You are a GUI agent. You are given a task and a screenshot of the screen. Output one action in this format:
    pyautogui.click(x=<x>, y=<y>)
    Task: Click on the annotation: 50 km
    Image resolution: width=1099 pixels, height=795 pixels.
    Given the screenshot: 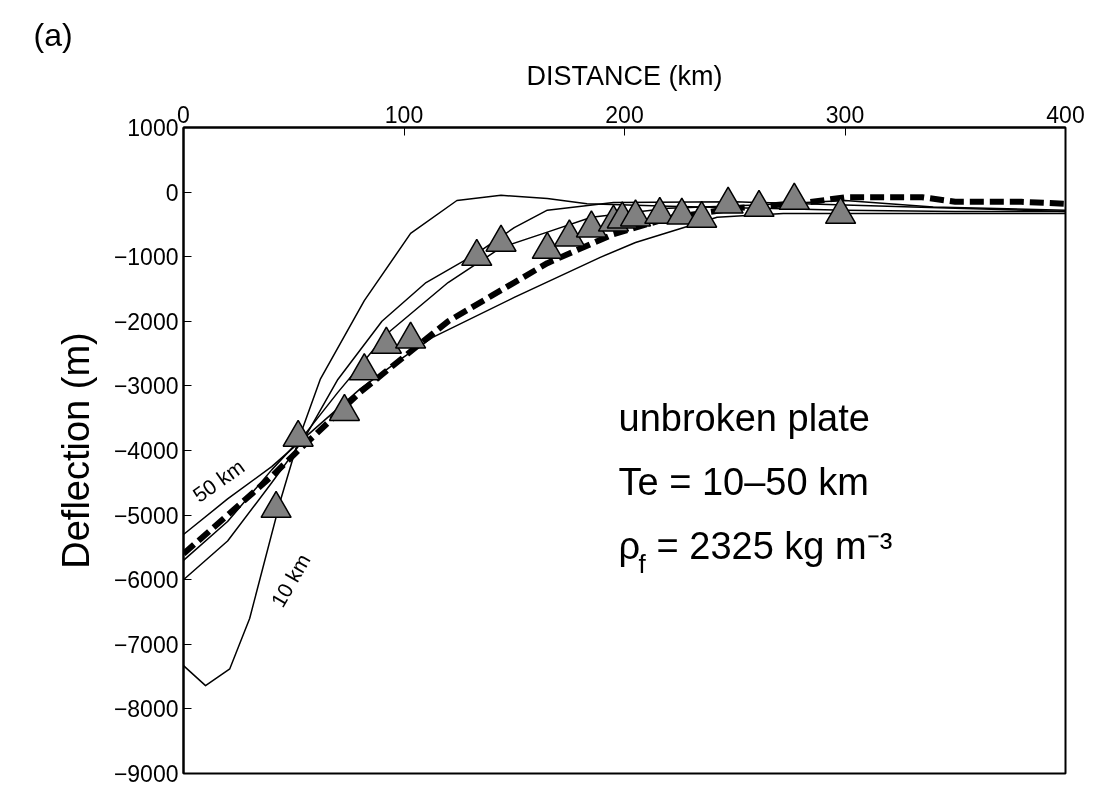 What is the action you would take?
    pyautogui.click(x=218, y=480)
    